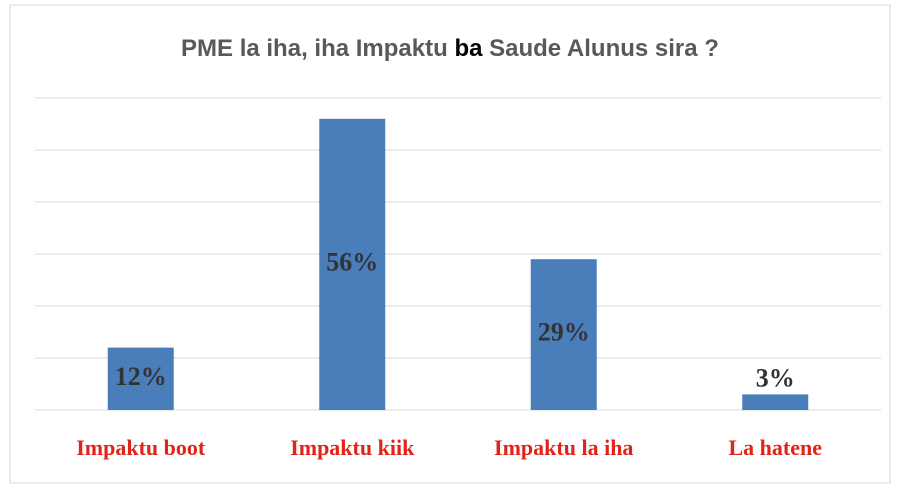 This screenshot has width=899, height=489. What do you see at coordinates (775, 377) in the screenshot?
I see `data-label: 3%` at bounding box center [775, 377].